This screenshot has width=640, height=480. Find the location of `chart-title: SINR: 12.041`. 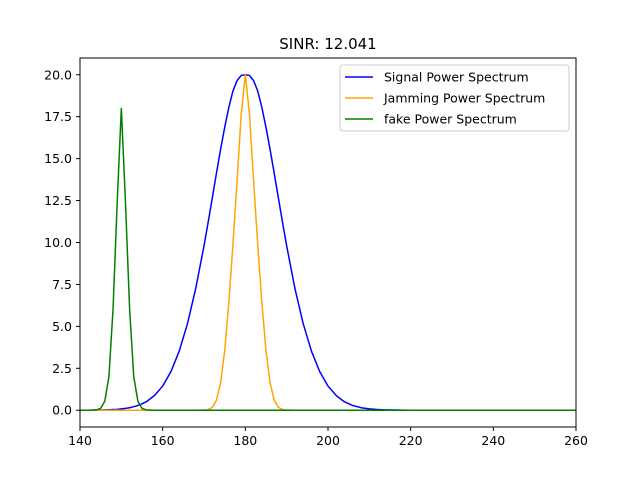

chart-title: SINR: 12.041 is located at coordinates (327, 44).